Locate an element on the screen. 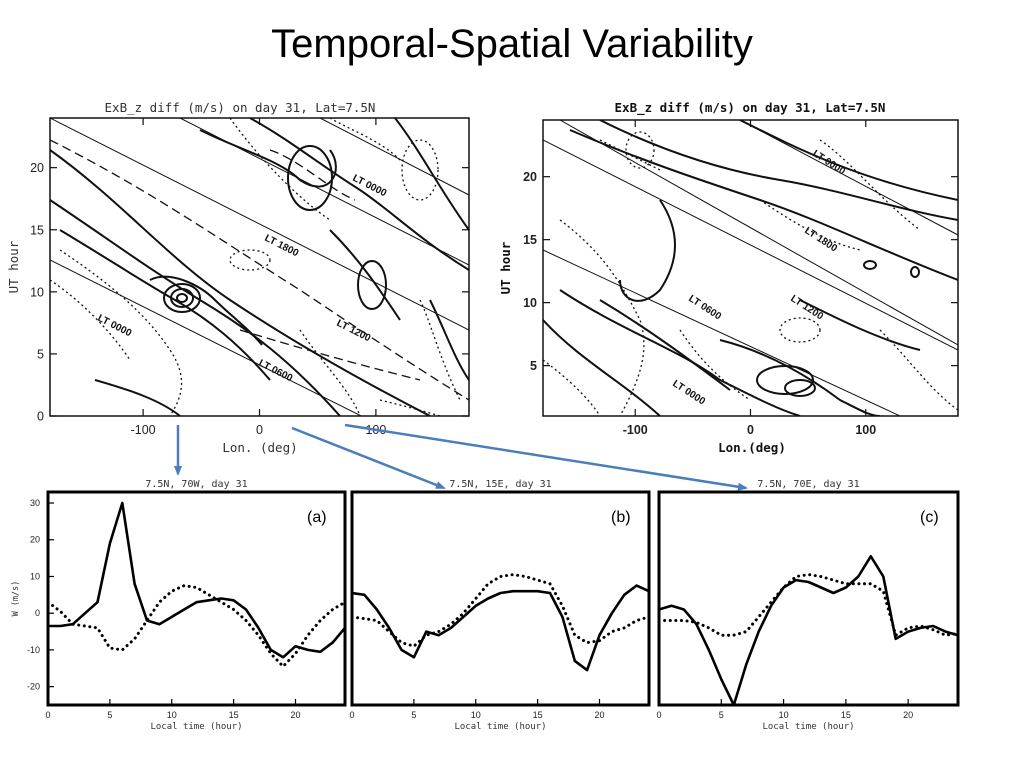  y-tick-label: -10 is located at coordinates (33, 650).